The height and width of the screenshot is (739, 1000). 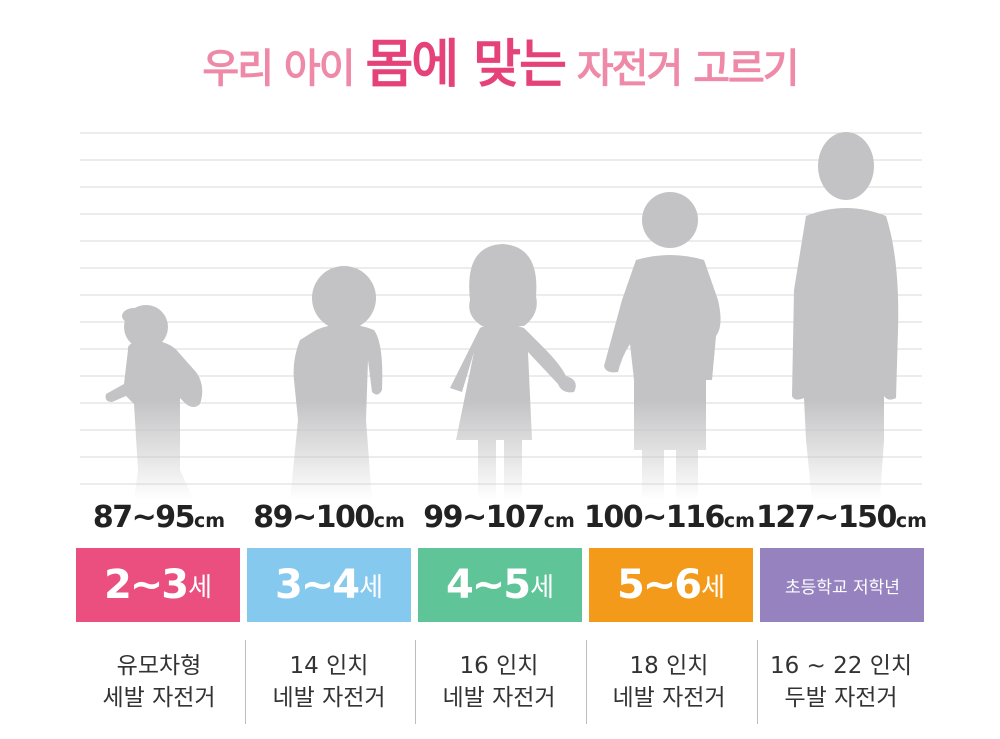 I want to click on bike-description: 18 인치 네발 자전거, so click(x=669, y=682).